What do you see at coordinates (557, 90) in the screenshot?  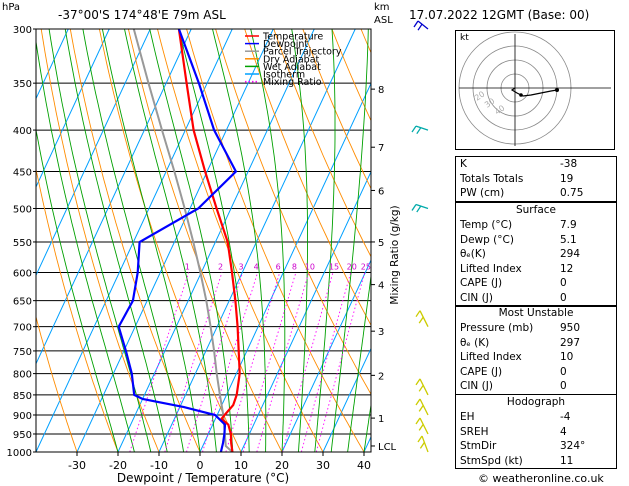 I see `hodograph-end-point` at bounding box center [557, 90].